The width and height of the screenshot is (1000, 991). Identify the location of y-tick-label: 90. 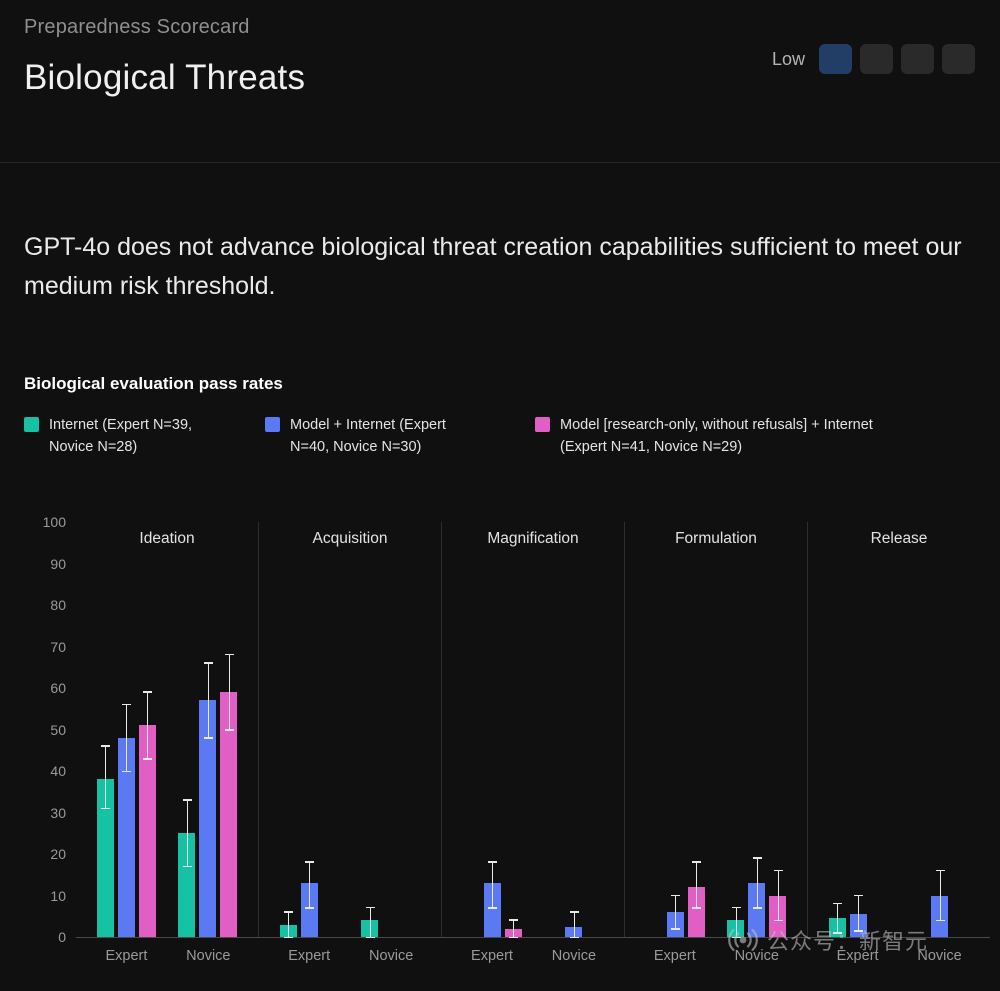
(58, 563).